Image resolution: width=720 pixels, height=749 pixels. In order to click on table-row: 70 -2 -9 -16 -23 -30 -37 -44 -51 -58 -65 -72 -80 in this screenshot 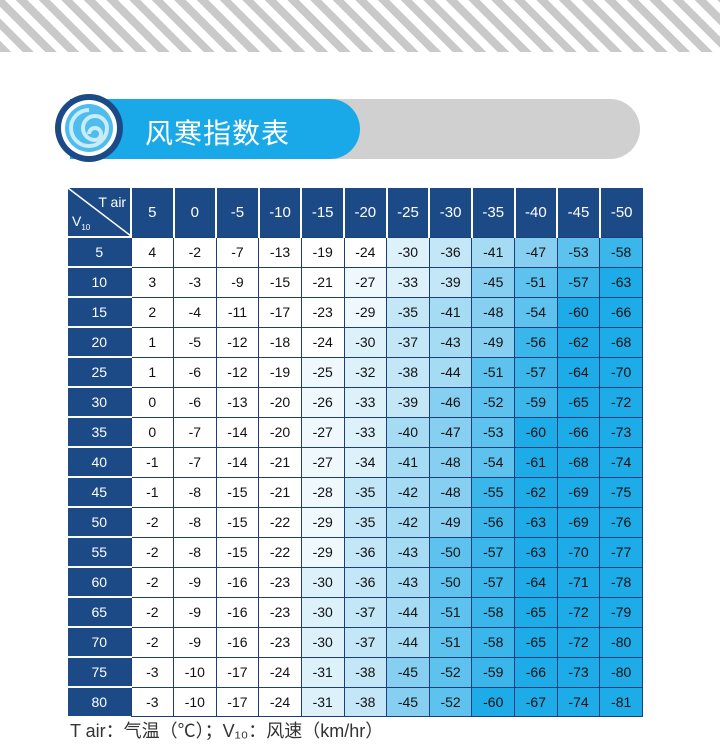, I will do `click(355, 642)`.